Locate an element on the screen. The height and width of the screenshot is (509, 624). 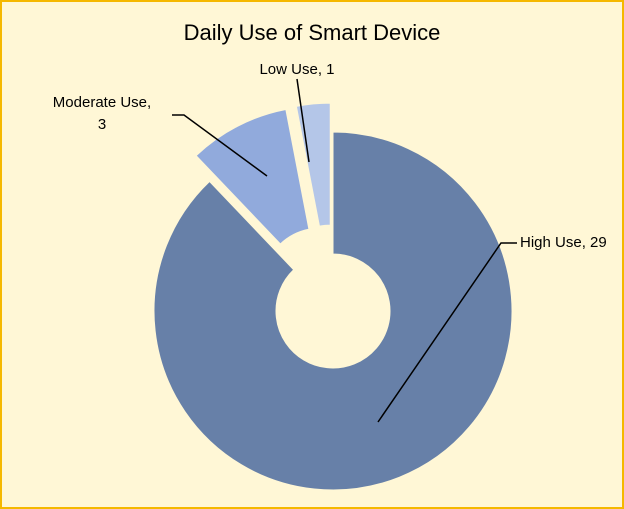
slice-moderate-use is located at coordinates (252, 176).